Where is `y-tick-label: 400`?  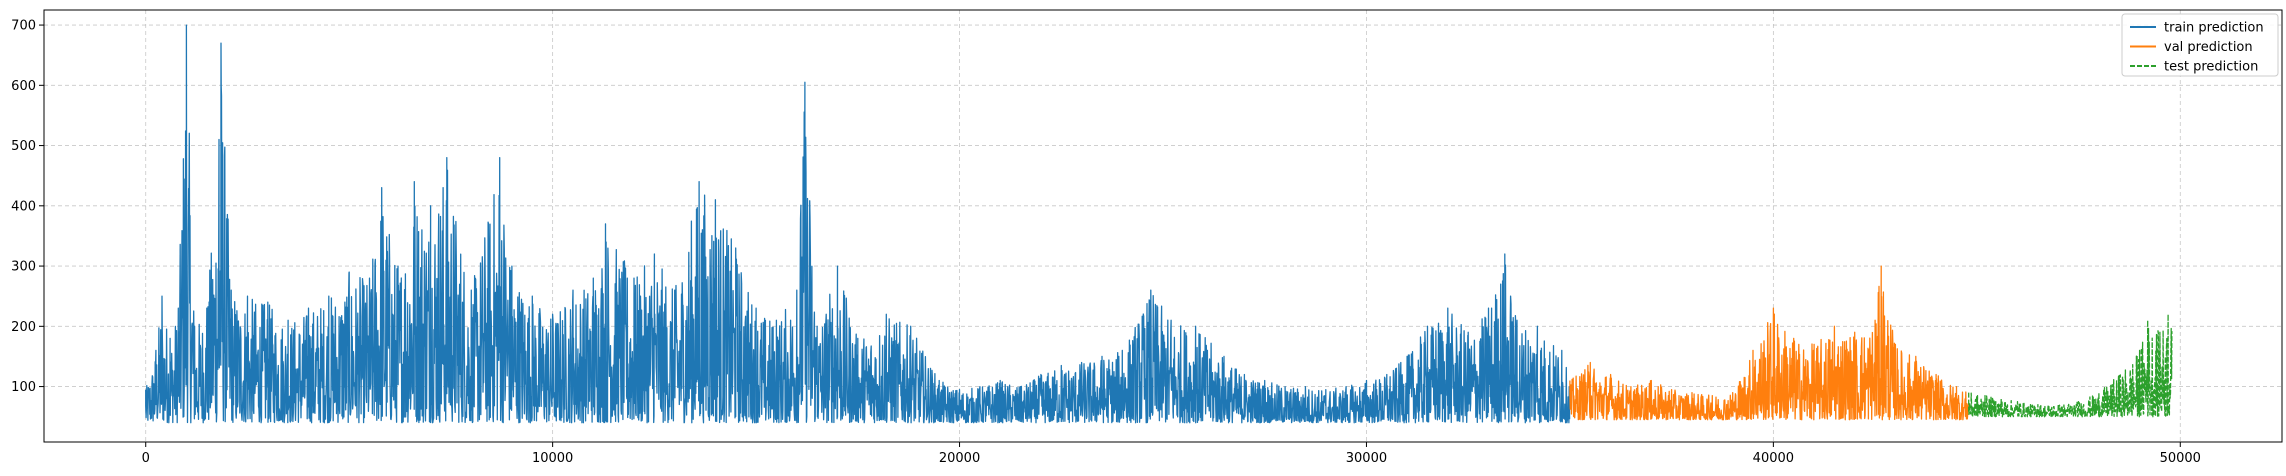
y-tick-label: 400 is located at coordinates (23, 206).